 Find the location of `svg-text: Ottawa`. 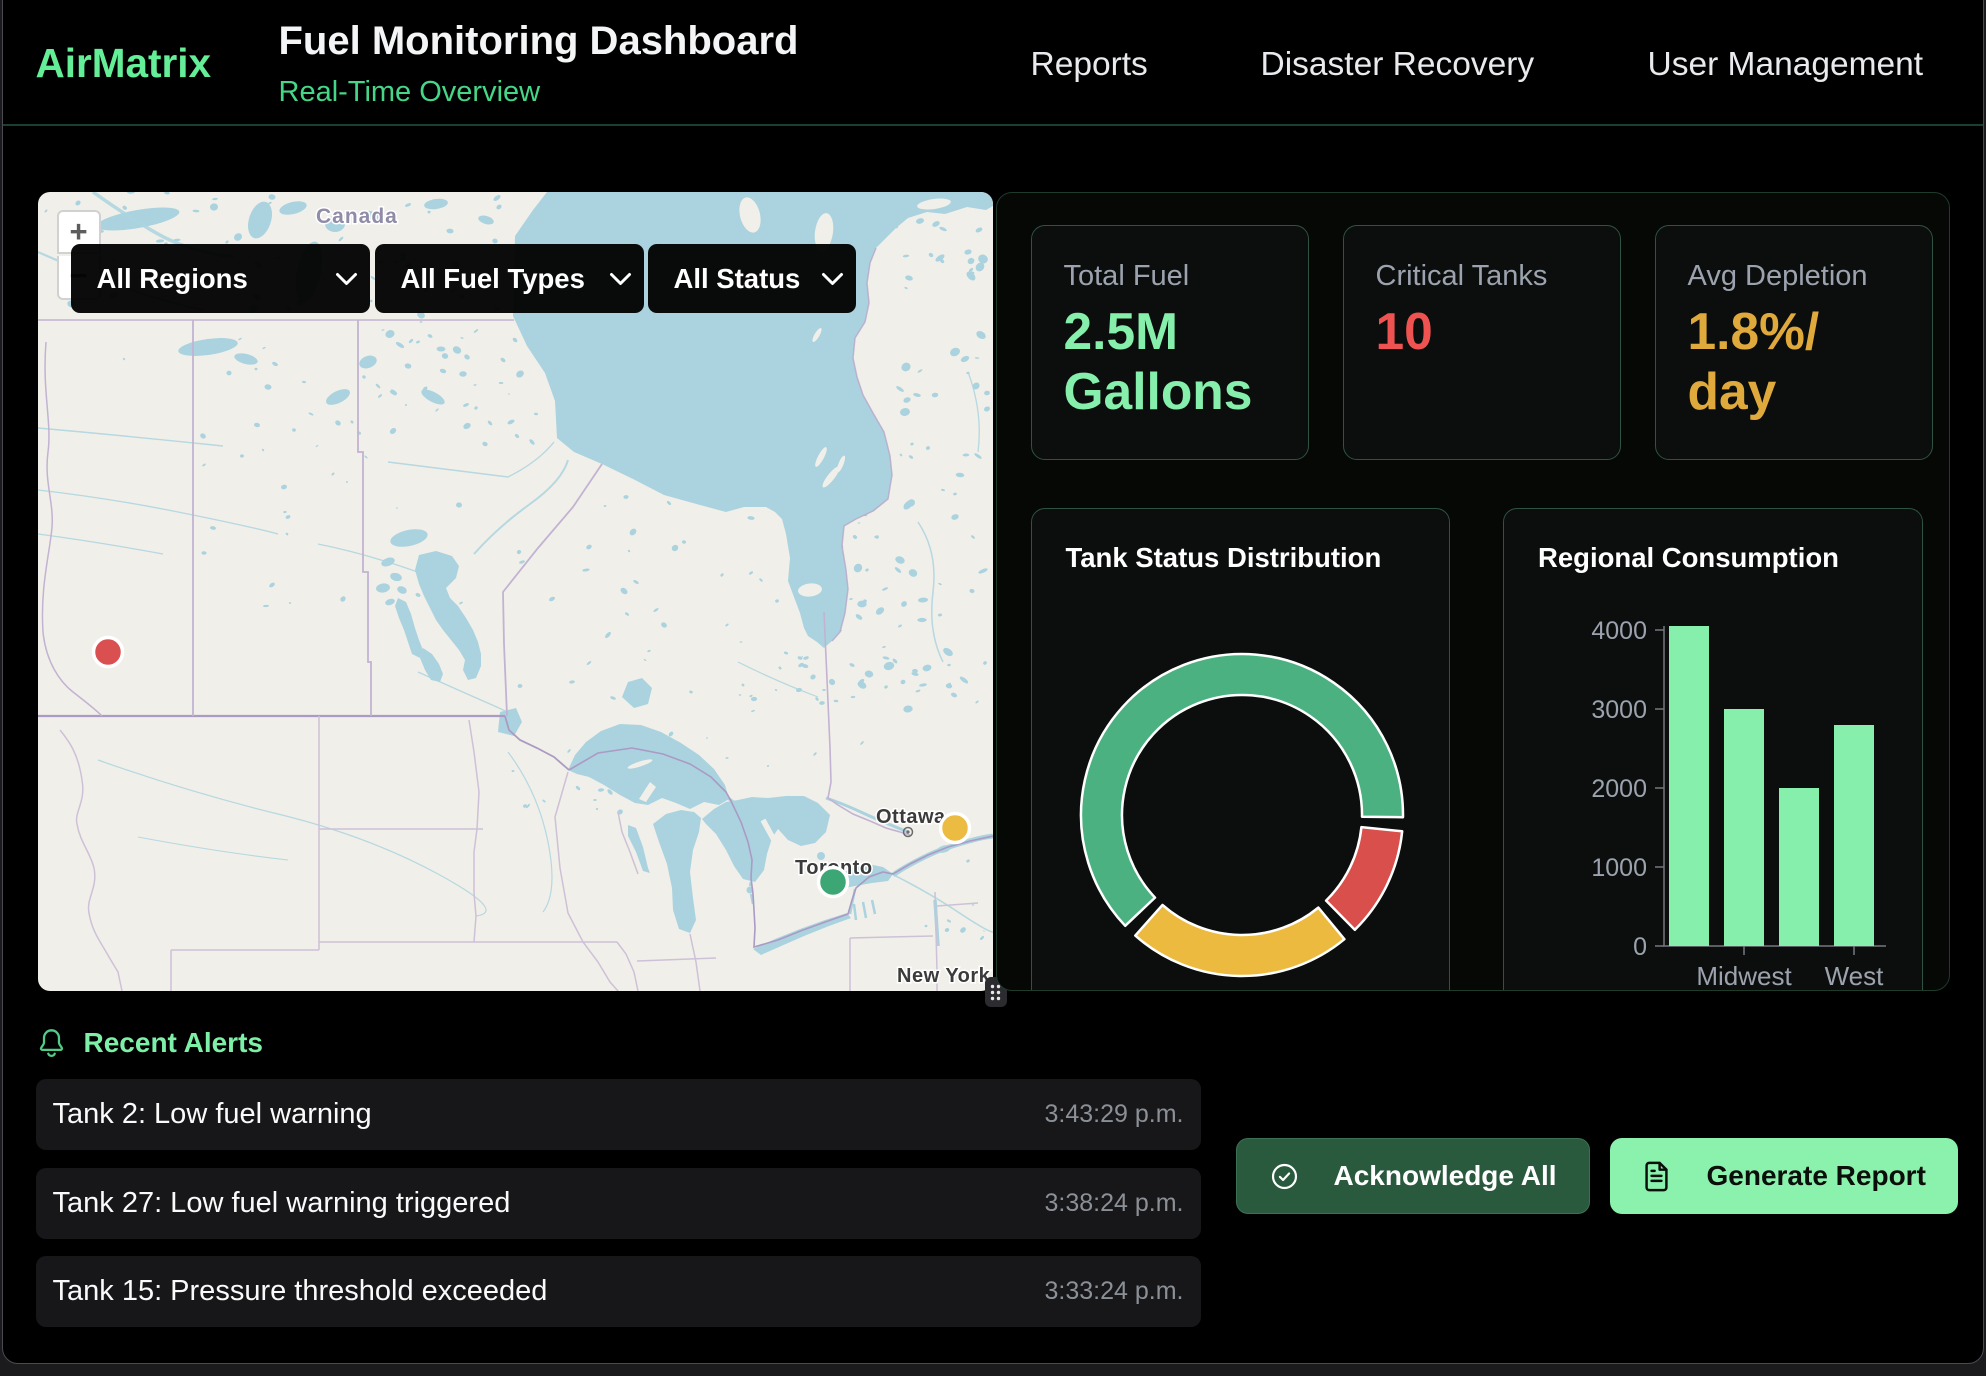

svg-text: Ottawa is located at coordinates (911, 817).